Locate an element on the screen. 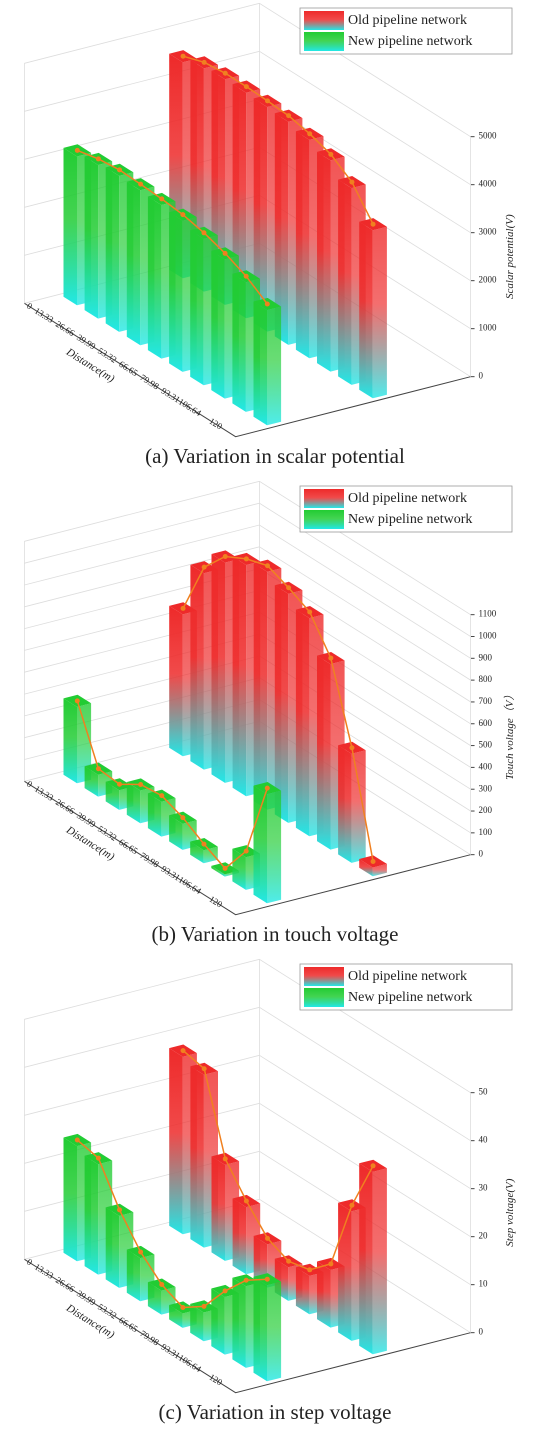 This screenshot has width=550, height=1434. y-tick-label: 700 is located at coordinates (486, 701).